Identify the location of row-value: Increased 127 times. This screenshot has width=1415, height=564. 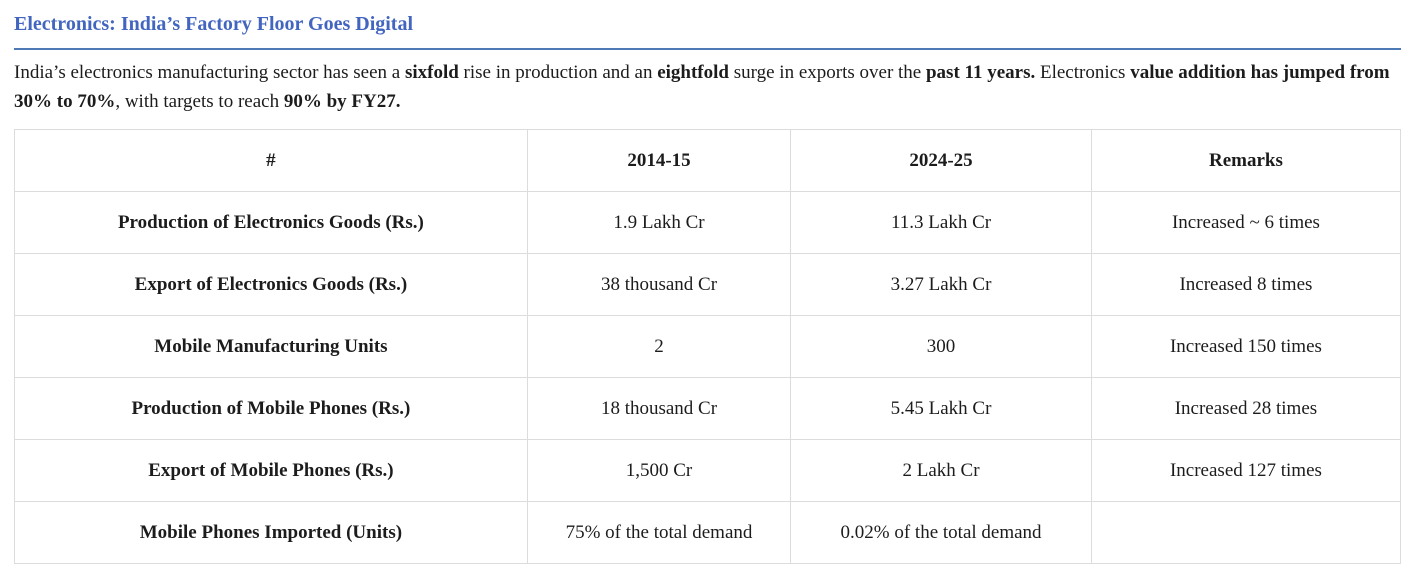
(1246, 470).